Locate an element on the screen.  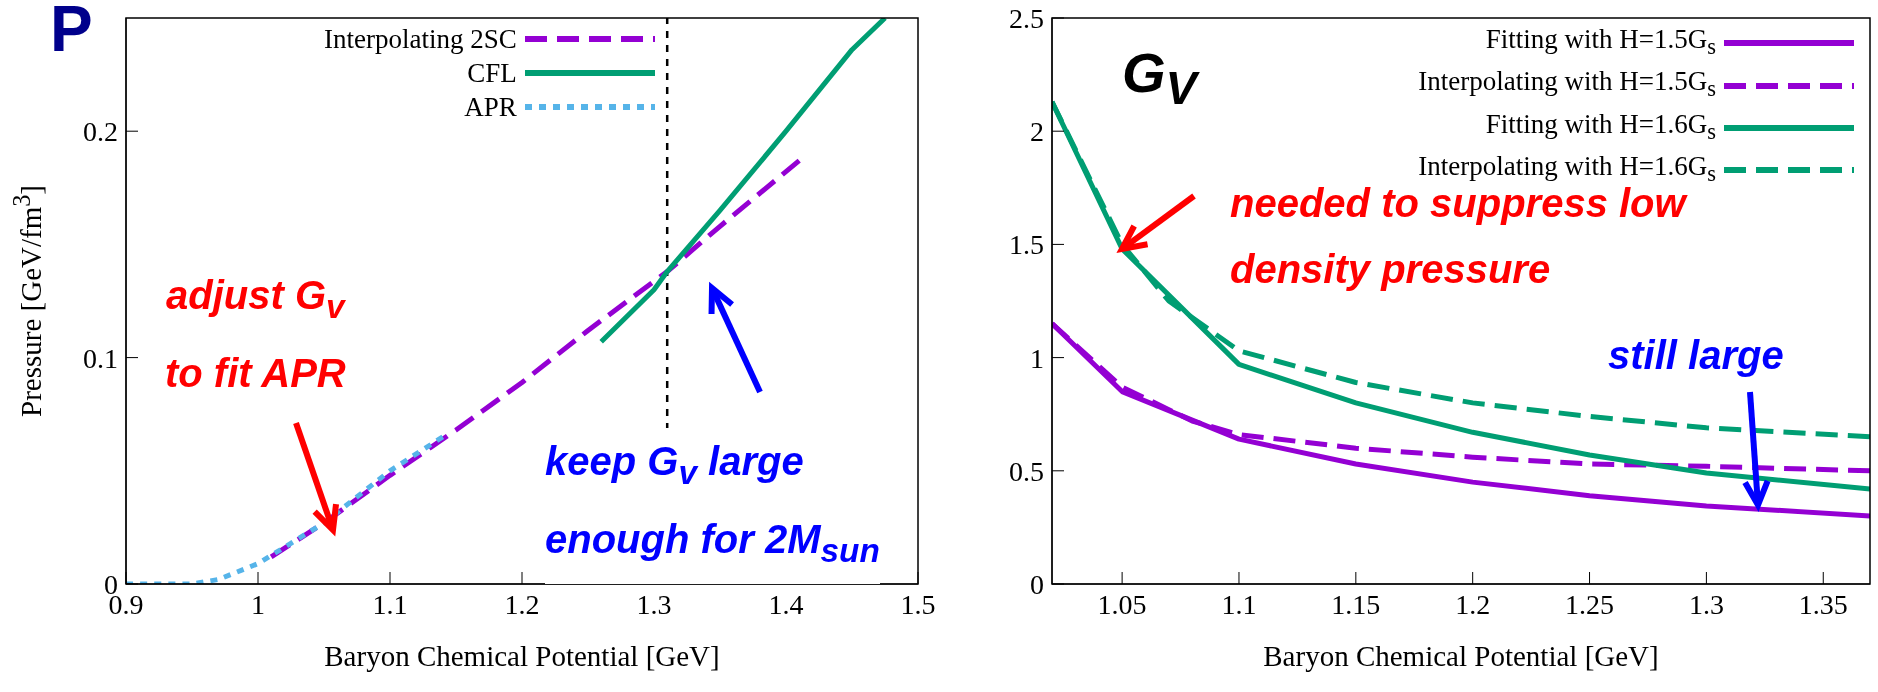
y-tick-label: 2 is located at coordinates (1037, 132).